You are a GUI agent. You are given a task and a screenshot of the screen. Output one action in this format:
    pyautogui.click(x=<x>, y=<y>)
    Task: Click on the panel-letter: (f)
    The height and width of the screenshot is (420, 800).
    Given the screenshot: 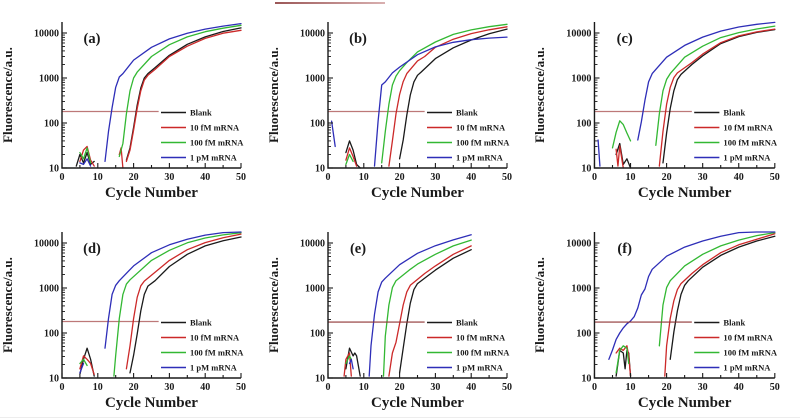 What is the action you would take?
    pyautogui.click(x=624, y=249)
    